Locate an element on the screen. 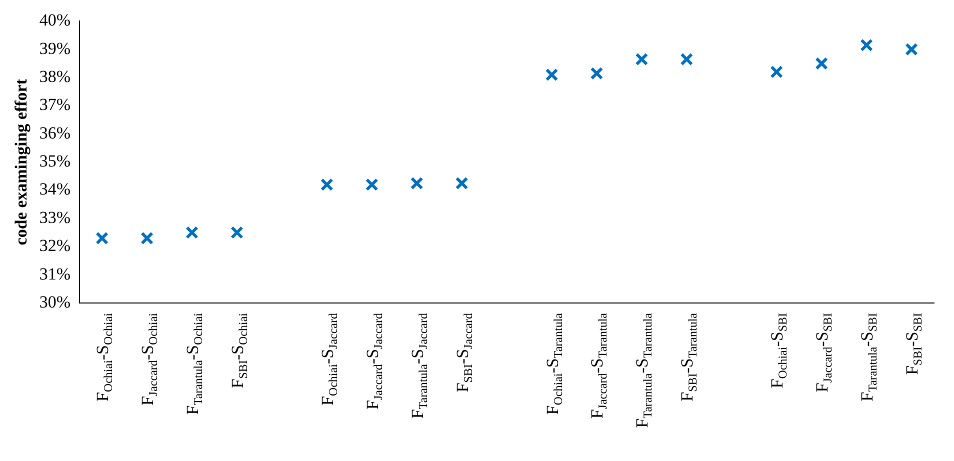  x-tick-label: FJaccard-SJaccard is located at coordinates (373, 361).